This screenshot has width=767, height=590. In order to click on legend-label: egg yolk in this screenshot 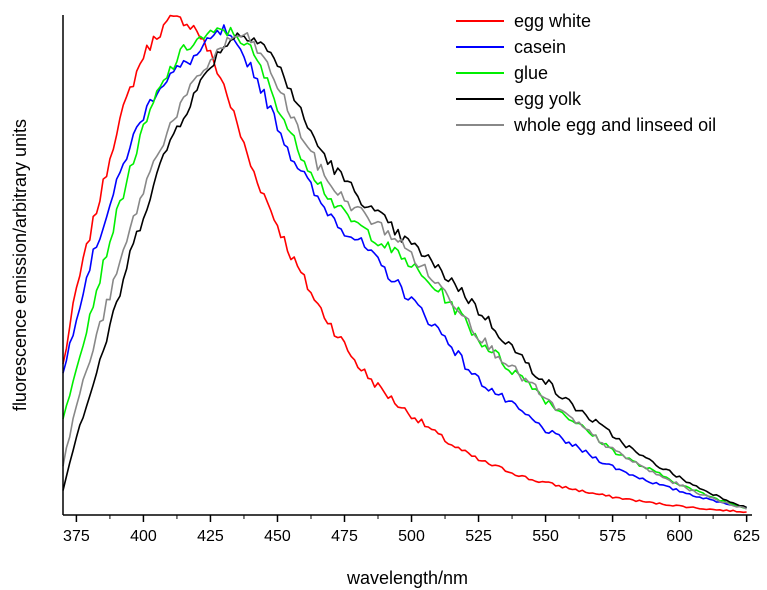, I will do `click(548, 99)`.